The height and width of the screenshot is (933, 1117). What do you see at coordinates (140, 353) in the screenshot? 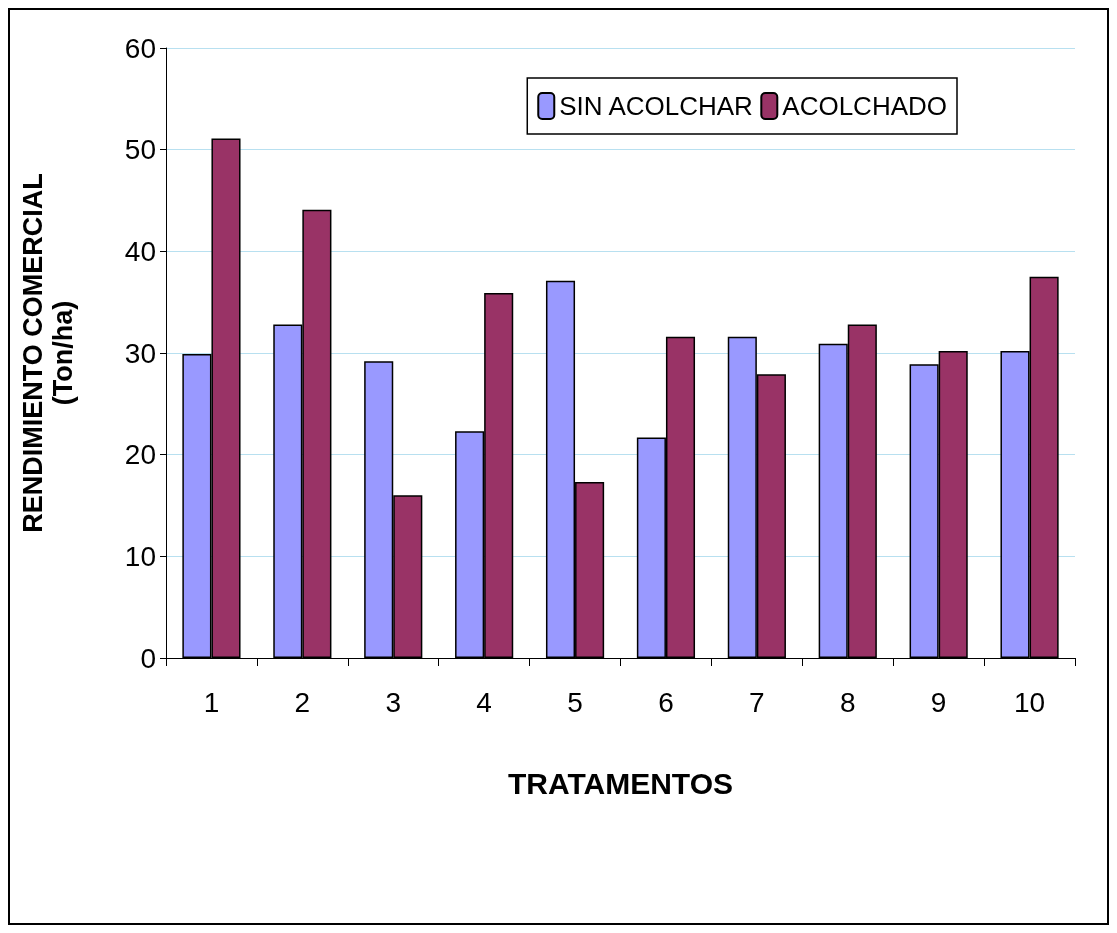
I see `y-tick-label: 30` at bounding box center [140, 353].